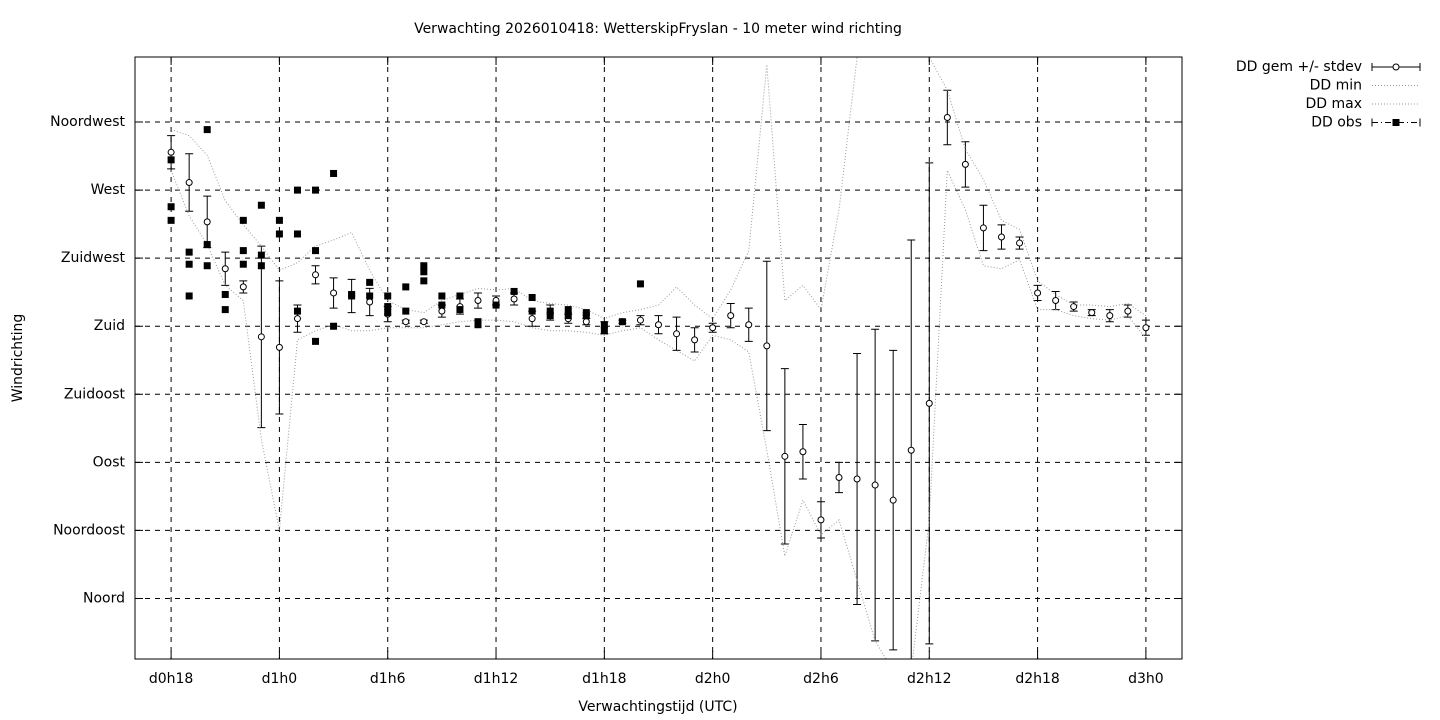 The image size is (1440, 720). I want to click on x-tick-label: d1h18, so click(604, 679).